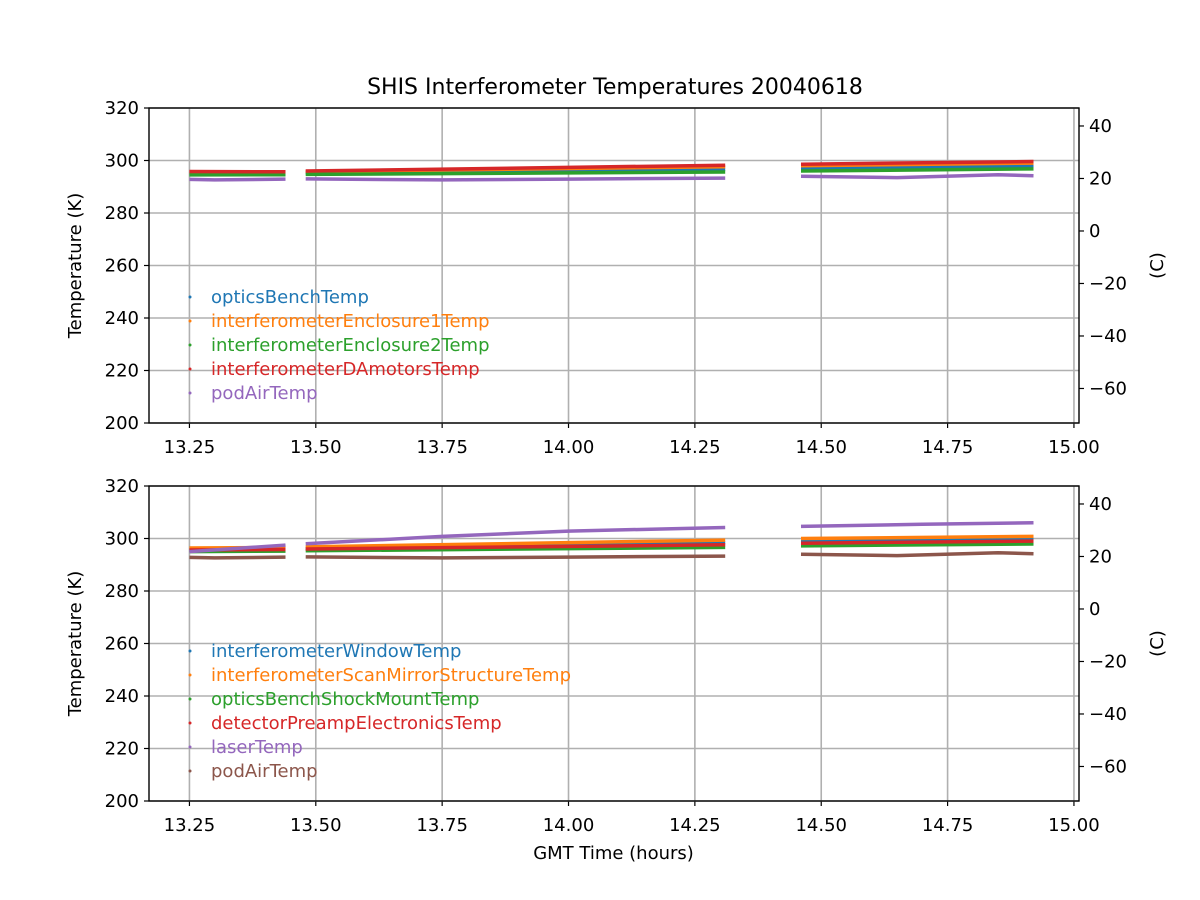 Image resolution: width=1200 pixels, height=900 pixels. What do you see at coordinates (336, 651) in the screenshot?
I see `legend-label: interferometerWindowTemp` at bounding box center [336, 651].